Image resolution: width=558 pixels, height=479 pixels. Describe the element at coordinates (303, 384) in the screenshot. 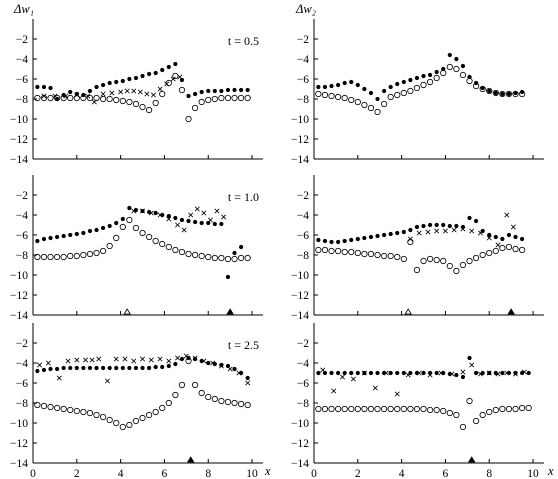

I see `y-tick-label: −6` at that location.